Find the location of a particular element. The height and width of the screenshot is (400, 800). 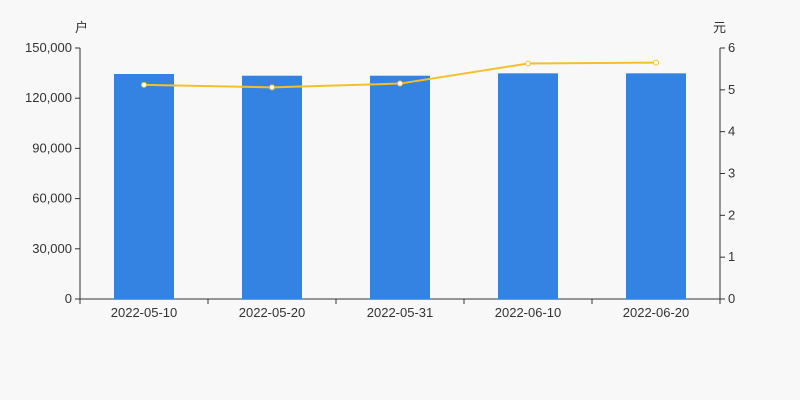

right-tick-label: 2 is located at coordinates (731, 214).